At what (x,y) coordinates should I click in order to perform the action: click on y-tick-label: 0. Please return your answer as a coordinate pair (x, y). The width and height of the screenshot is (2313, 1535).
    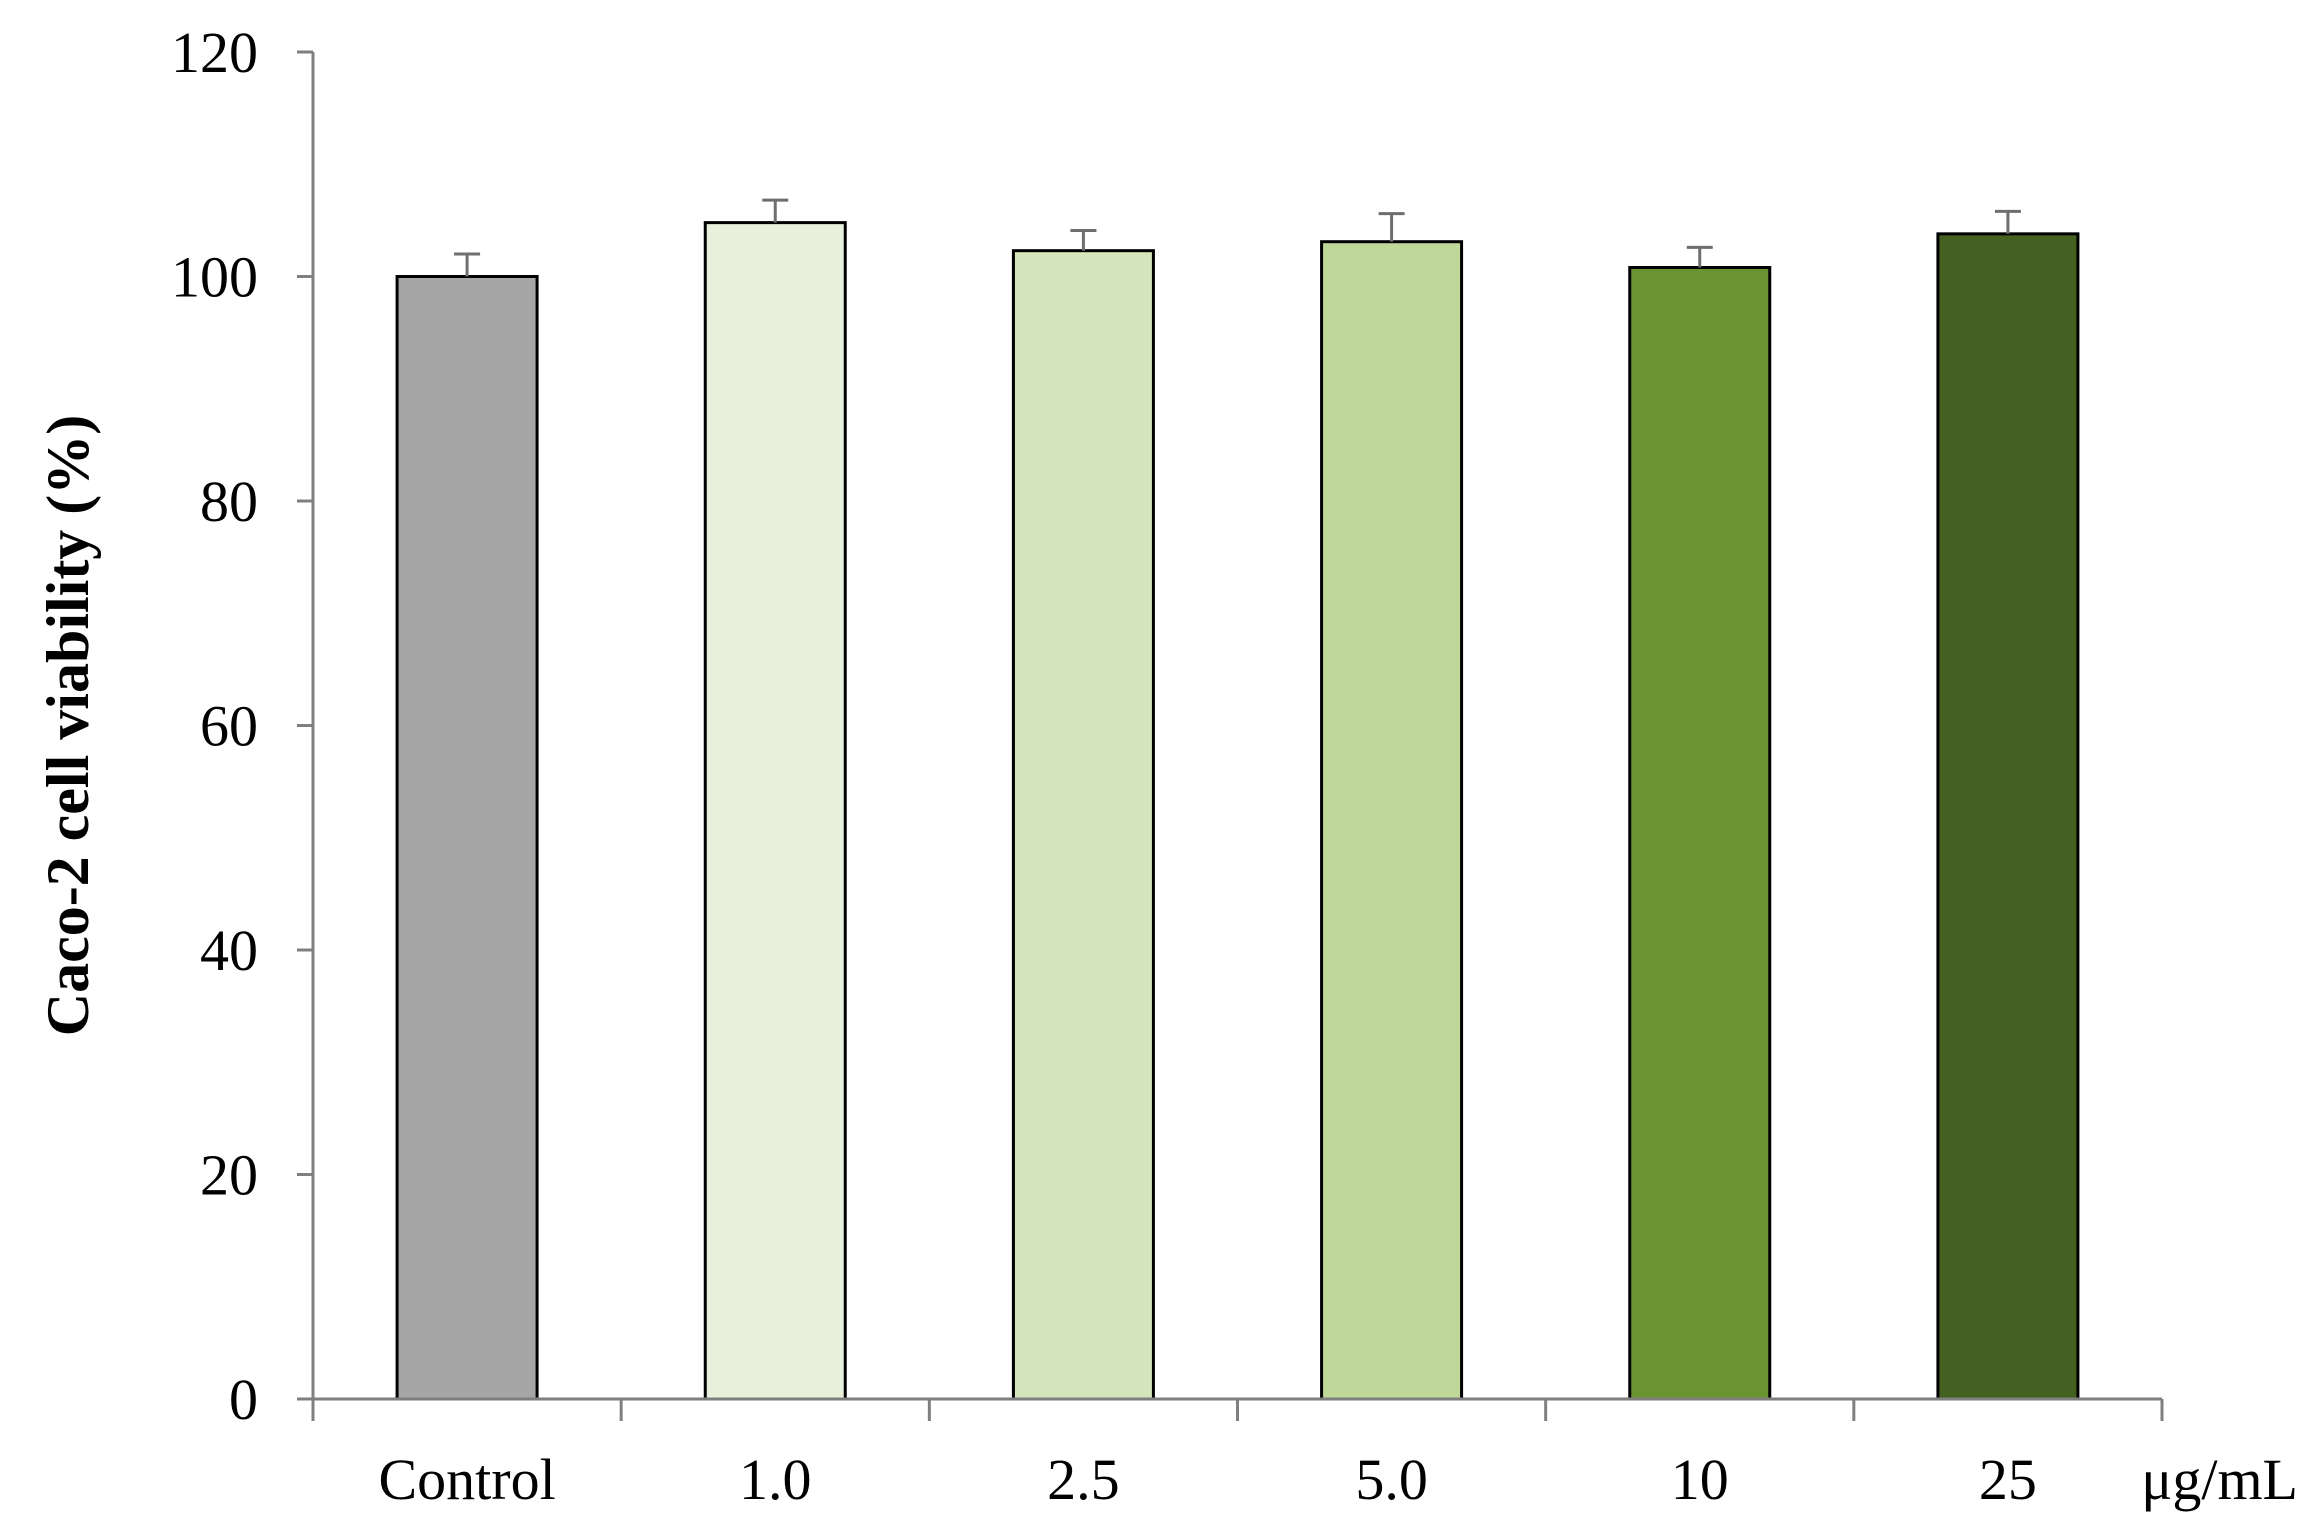
    Looking at the image, I should click on (243, 1399).